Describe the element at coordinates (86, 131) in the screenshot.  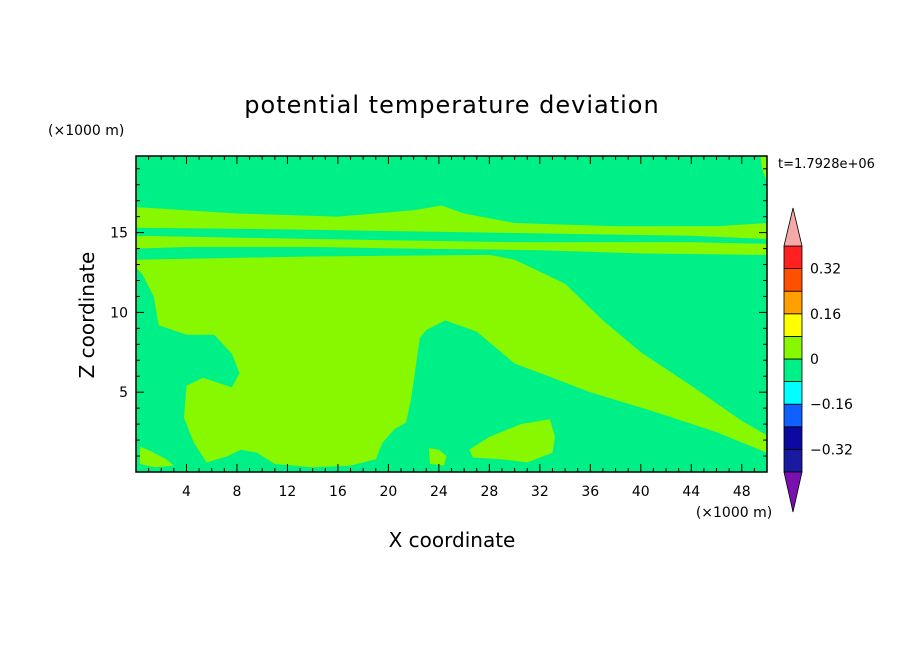
I see `y-unit-label: (×1000 m)` at that location.